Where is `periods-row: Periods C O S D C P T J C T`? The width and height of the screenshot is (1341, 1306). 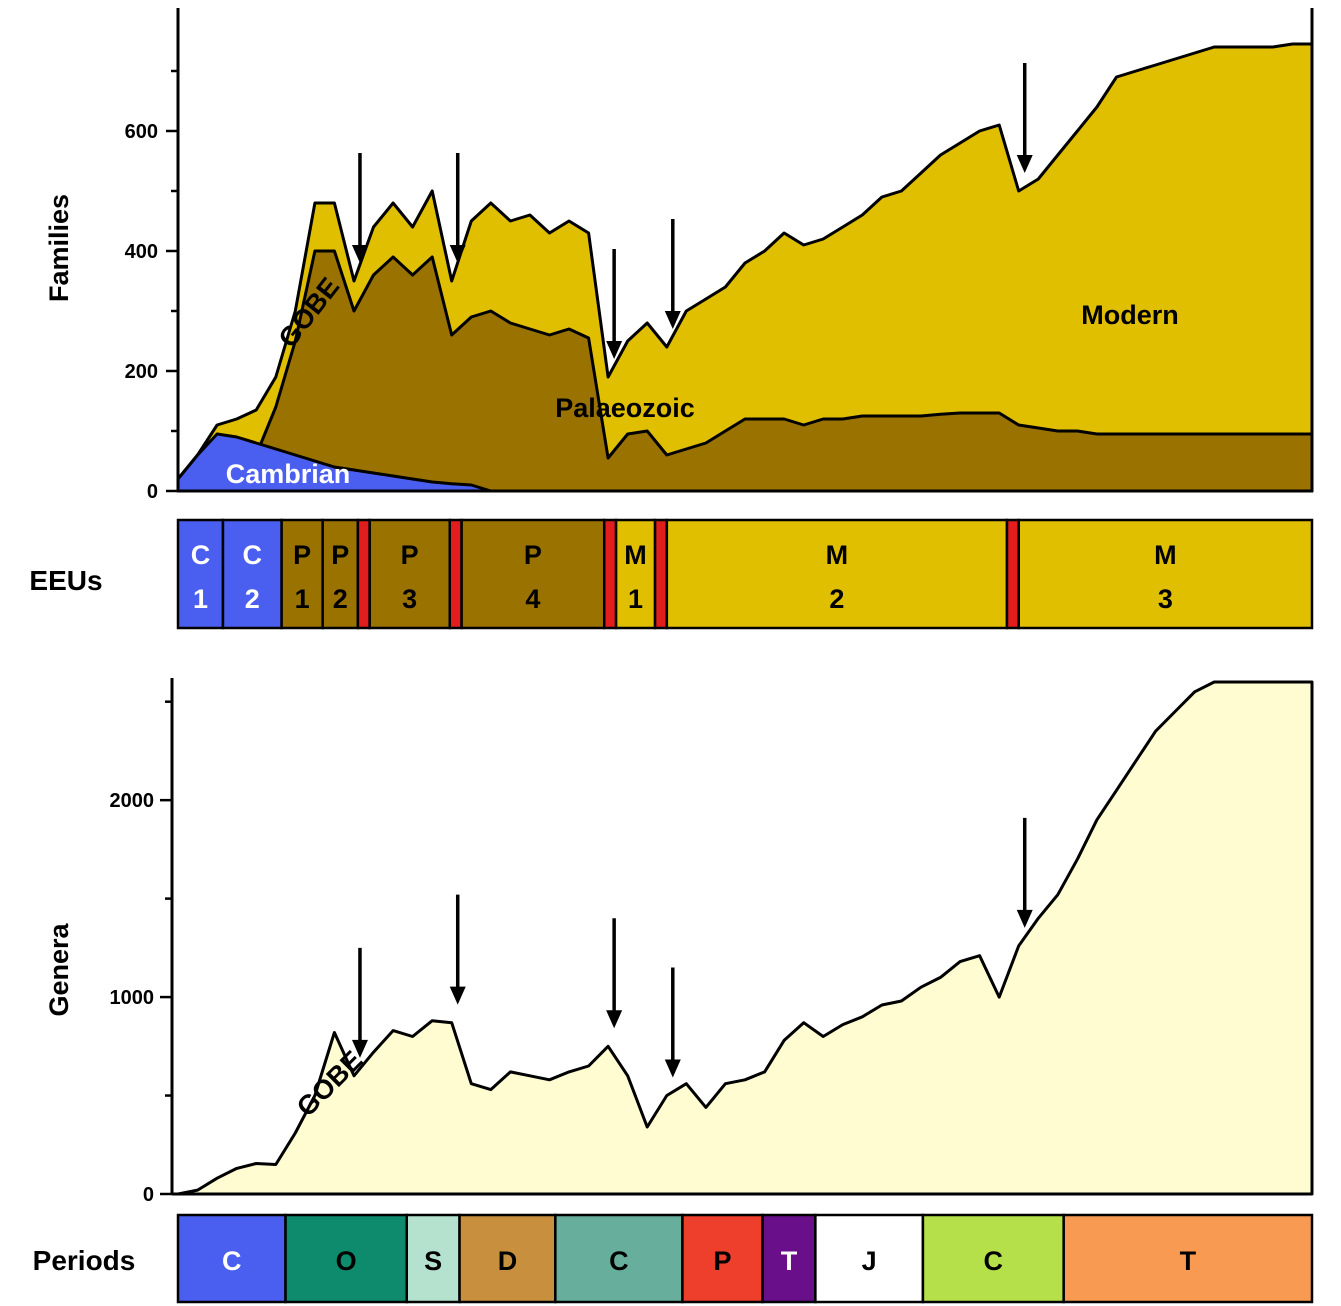
periods-row: Periods C O S D C P T J C T is located at coordinates (673, 1258).